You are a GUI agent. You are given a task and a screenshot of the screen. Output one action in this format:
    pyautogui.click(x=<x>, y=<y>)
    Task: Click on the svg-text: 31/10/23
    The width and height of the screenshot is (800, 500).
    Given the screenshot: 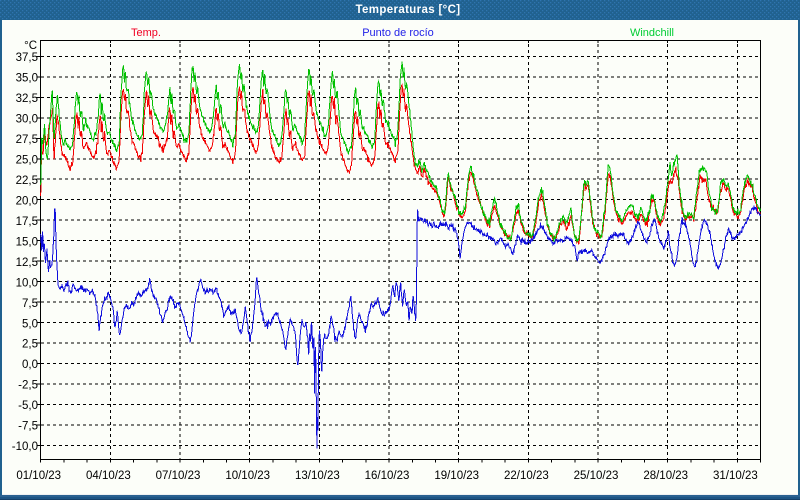 What is the action you would take?
    pyautogui.click(x=735, y=476)
    